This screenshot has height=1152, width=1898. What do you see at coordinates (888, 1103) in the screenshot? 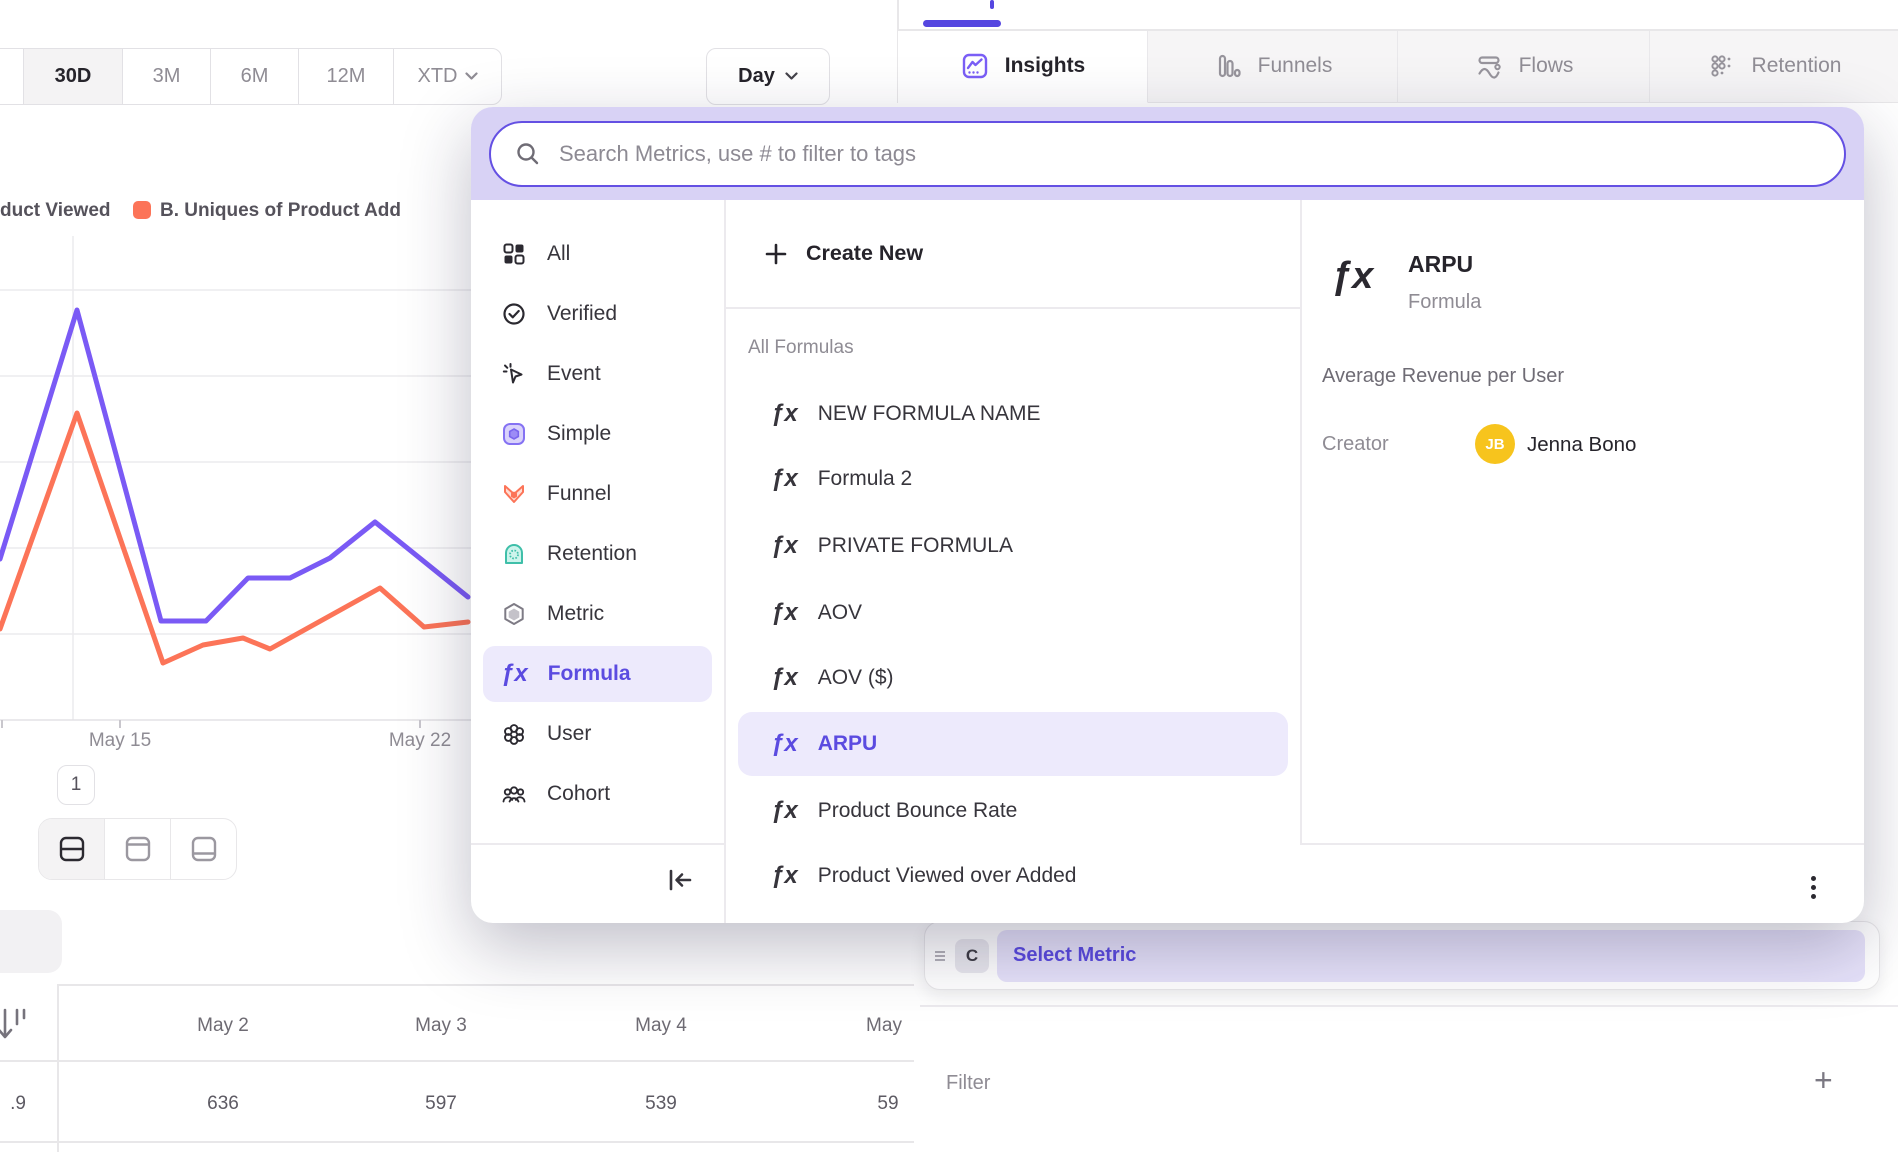
I see `table-cell: 59` at bounding box center [888, 1103].